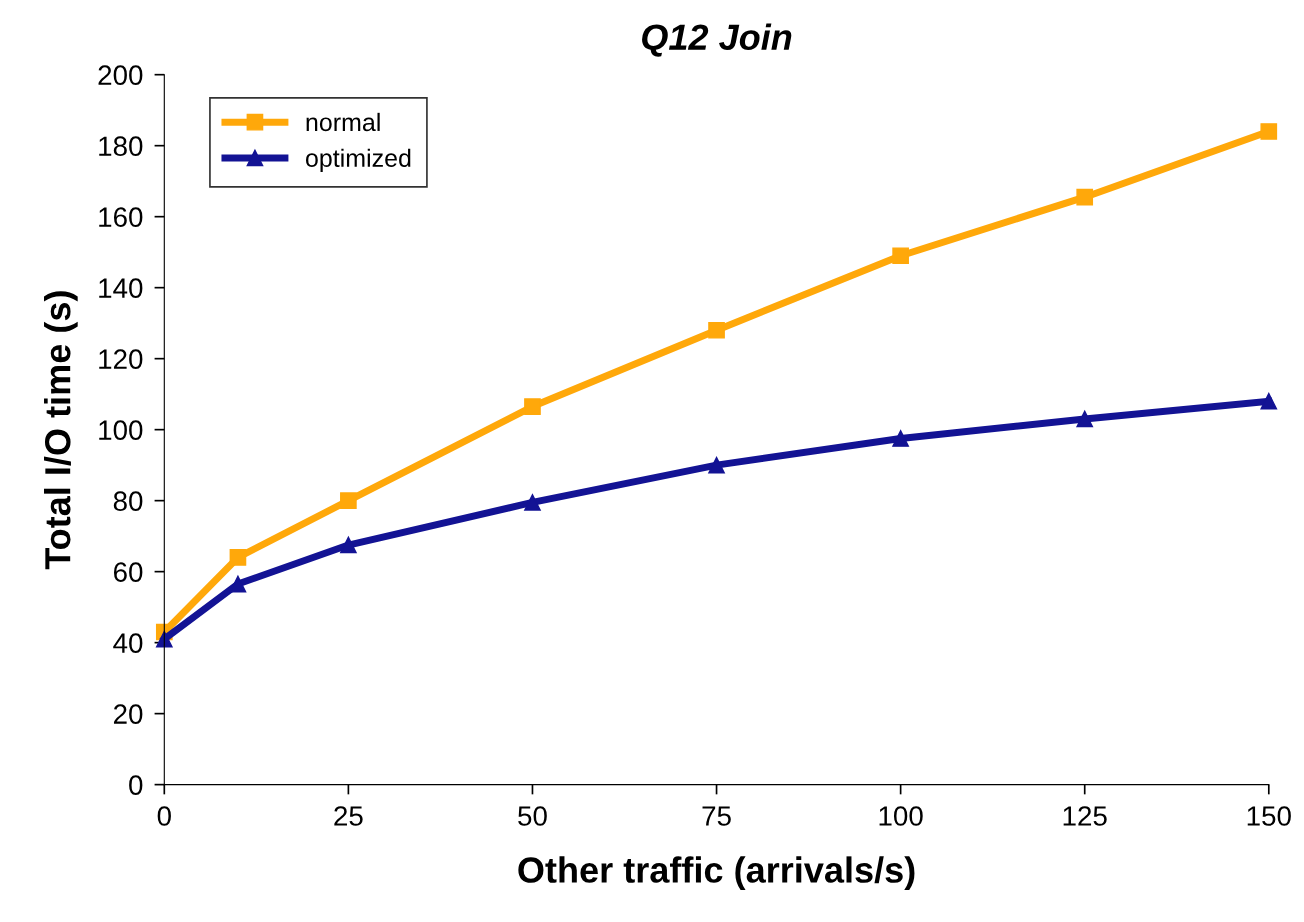  What do you see at coordinates (136, 785) in the screenshot?
I see `y-tick-label: 0` at bounding box center [136, 785].